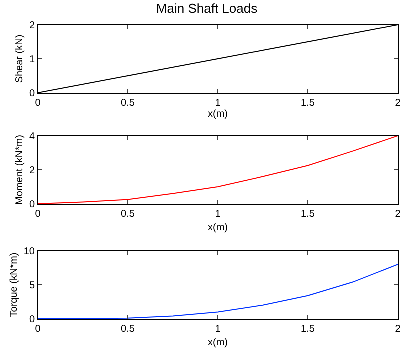 The width and height of the screenshot is (414, 357). Describe the element at coordinates (20, 59) in the screenshot. I see `y-axis-title: Shear (kN)` at that location.